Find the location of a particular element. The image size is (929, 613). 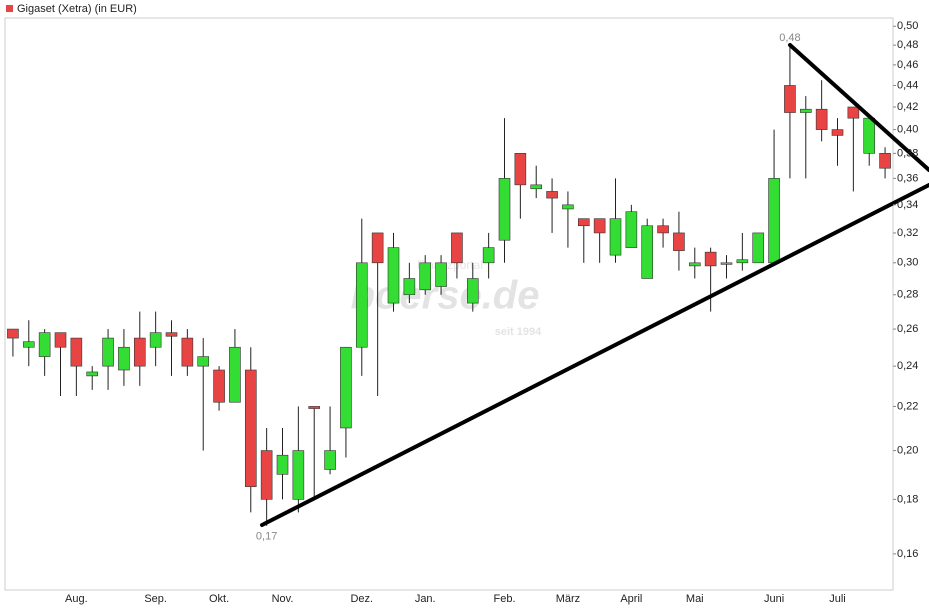

x-tick-label: Sep. is located at coordinates (155, 599).